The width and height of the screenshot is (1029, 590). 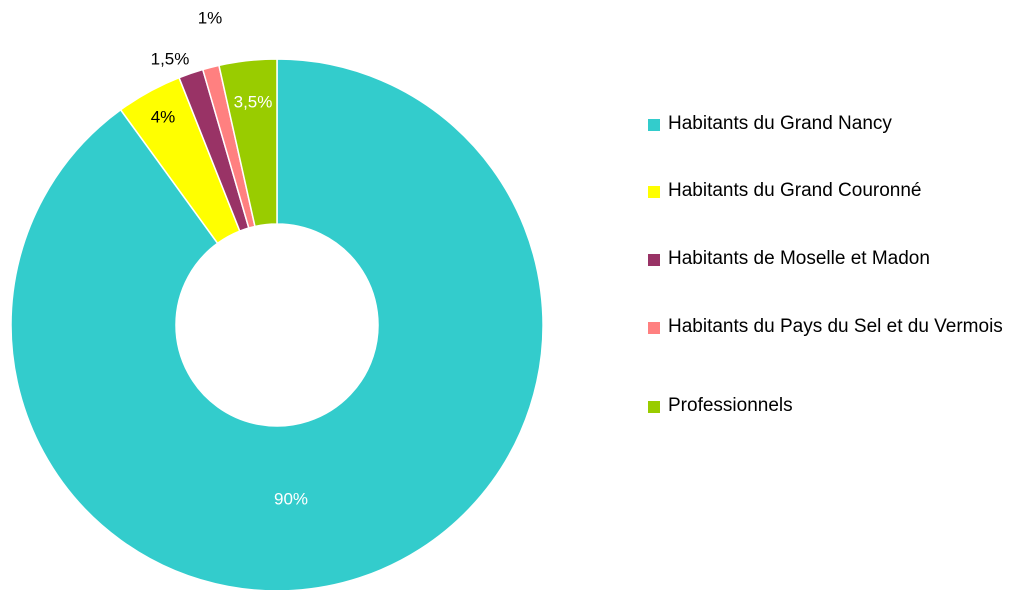 What do you see at coordinates (163, 116) in the screenshot?
I see `data-label: 4%` at bounding box center [163, 116].